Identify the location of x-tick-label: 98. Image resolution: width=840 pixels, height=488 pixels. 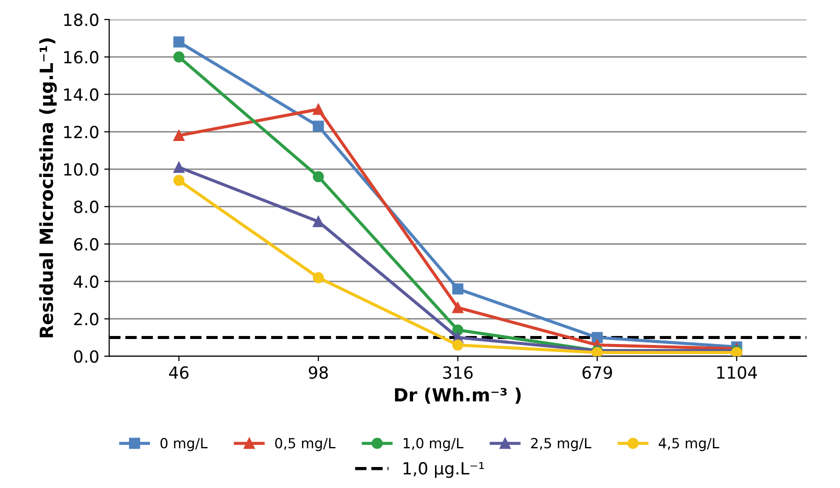
(318, 372).